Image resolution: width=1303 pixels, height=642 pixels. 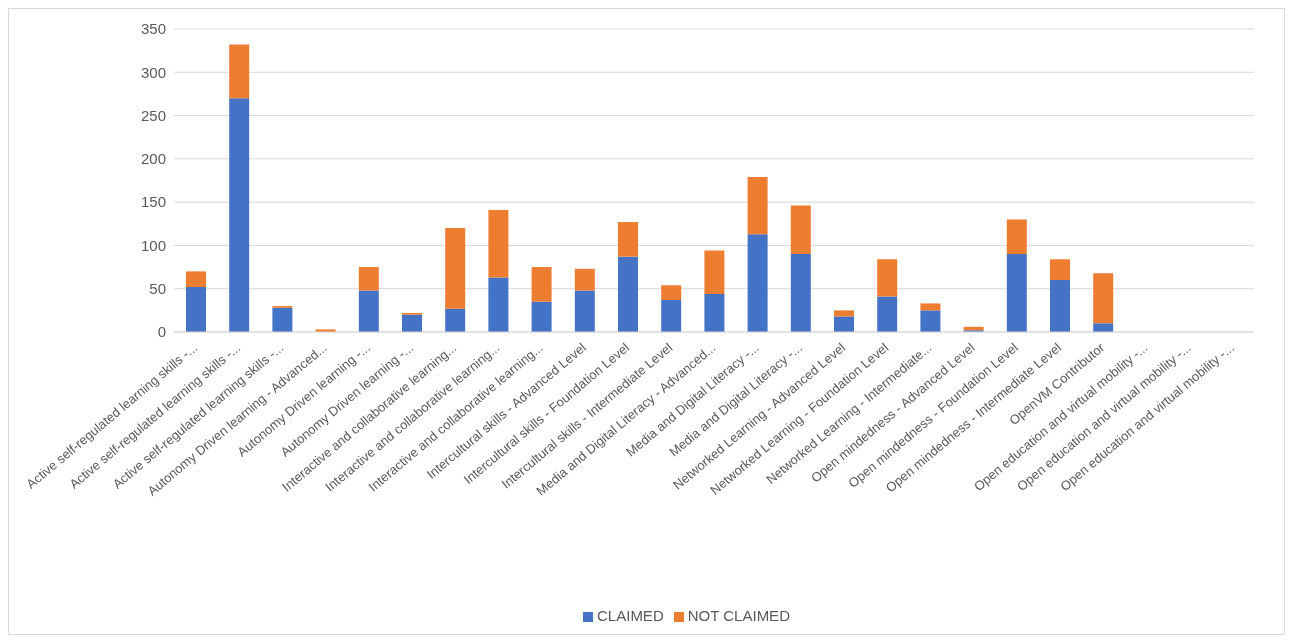 I want to click on y-tick-label: 350, so click(x=153, y=29).